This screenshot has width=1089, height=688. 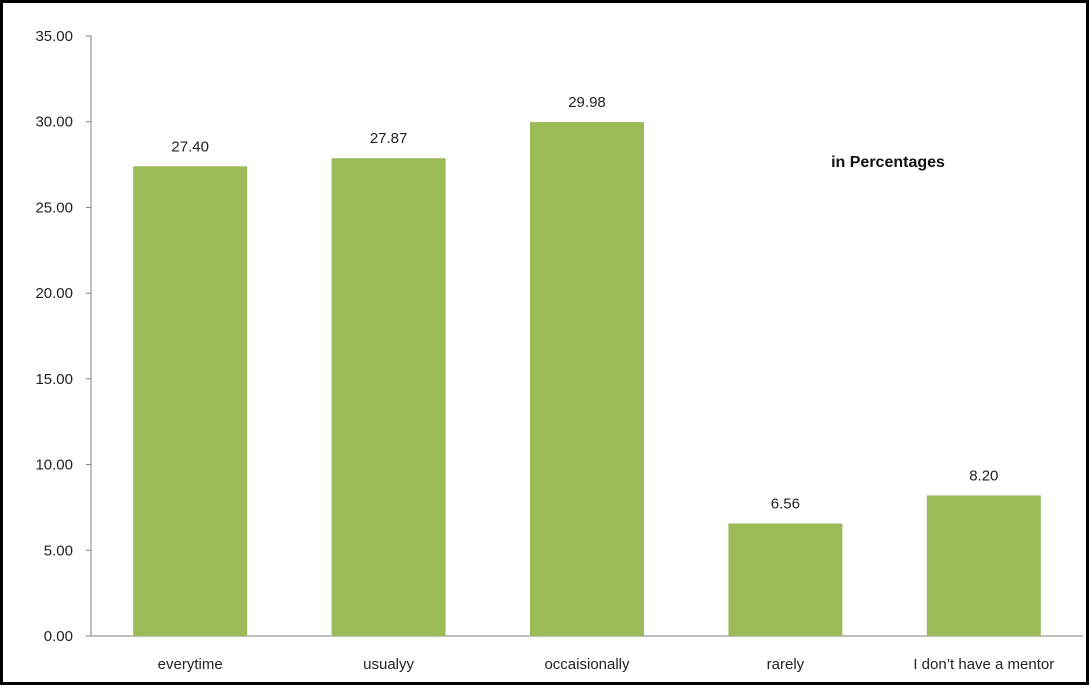 What do you see at coordinates (587, 664) in the screenshot?
I see `category-label: occaisionally` at bounding box center [587, 664].